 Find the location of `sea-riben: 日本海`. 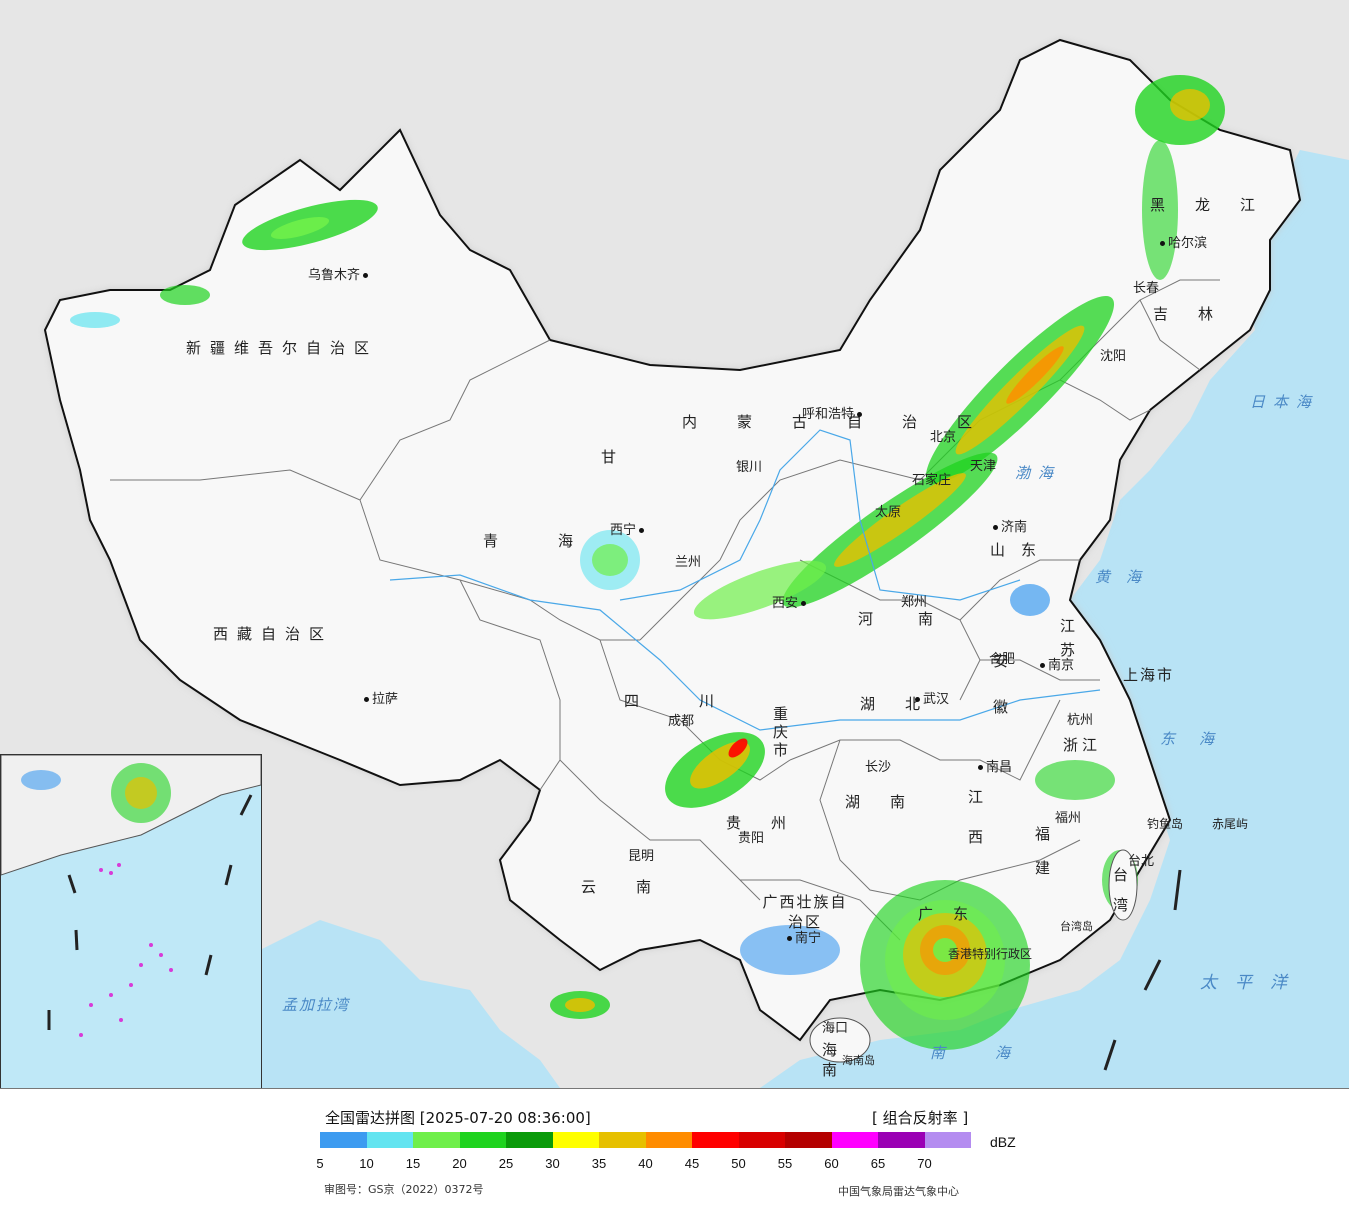

sea-riben: 日本海 is located at coordinates (1285, 402).